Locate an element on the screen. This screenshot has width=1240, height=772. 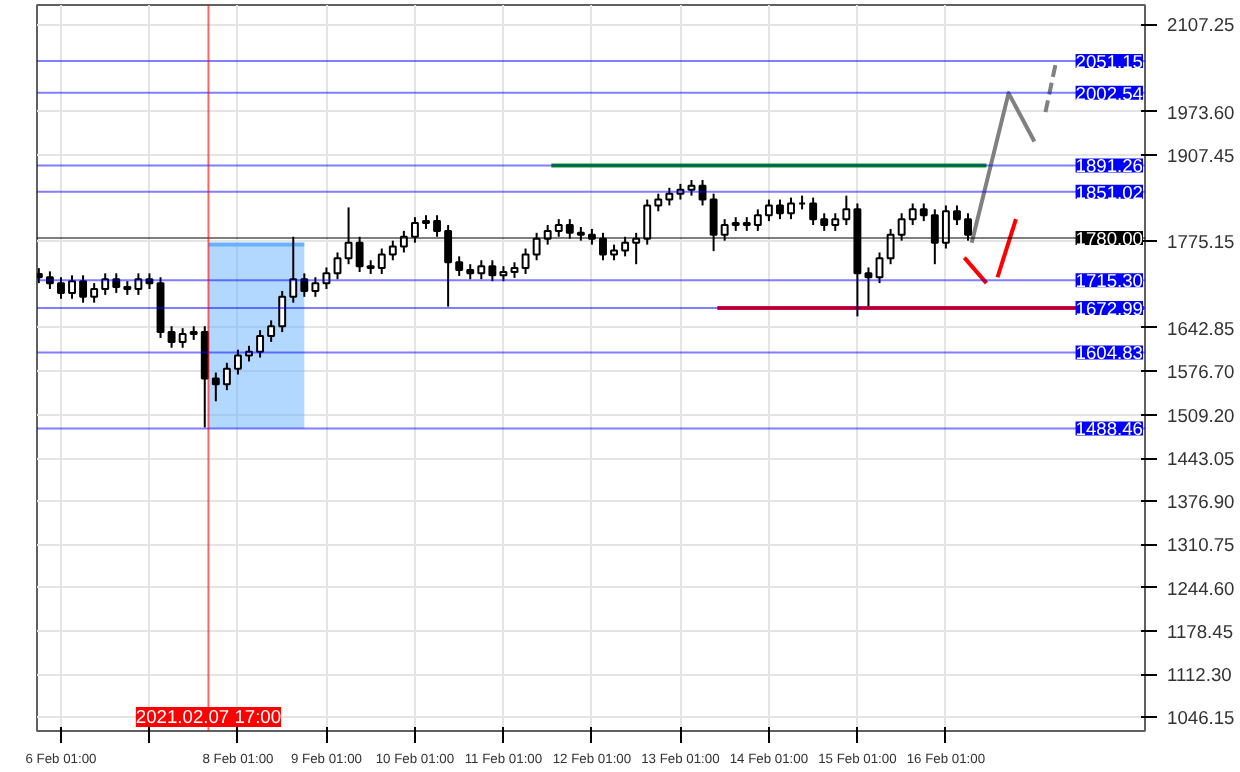
y-tick-label: 1244.60 is located at coordinates (1201, 588).